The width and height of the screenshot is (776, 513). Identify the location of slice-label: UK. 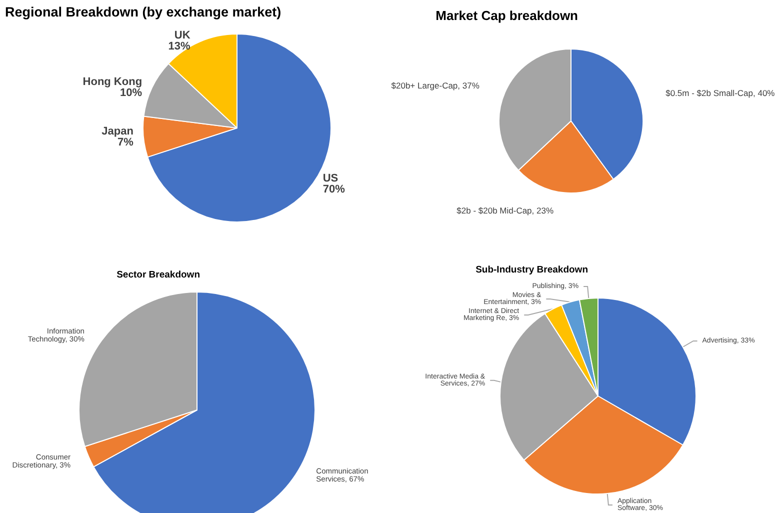
(182, 35).